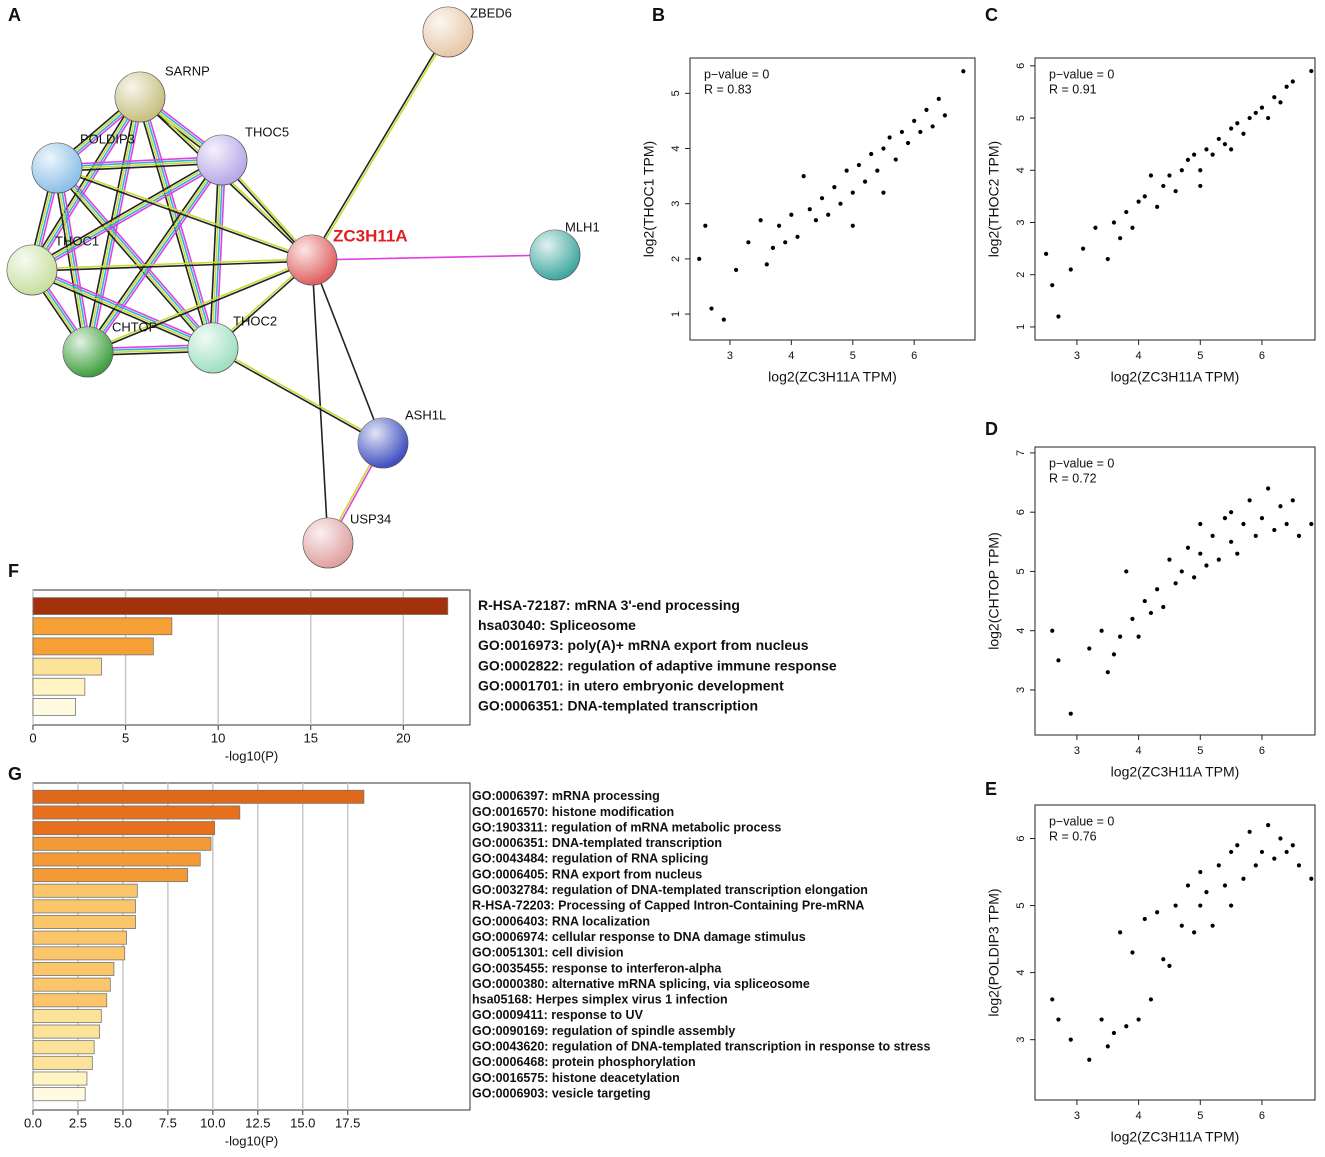  What do you see at coordinates (658, 15) in the screenshot?
I see `panel-letter: B` at bounding box center [658, 15].